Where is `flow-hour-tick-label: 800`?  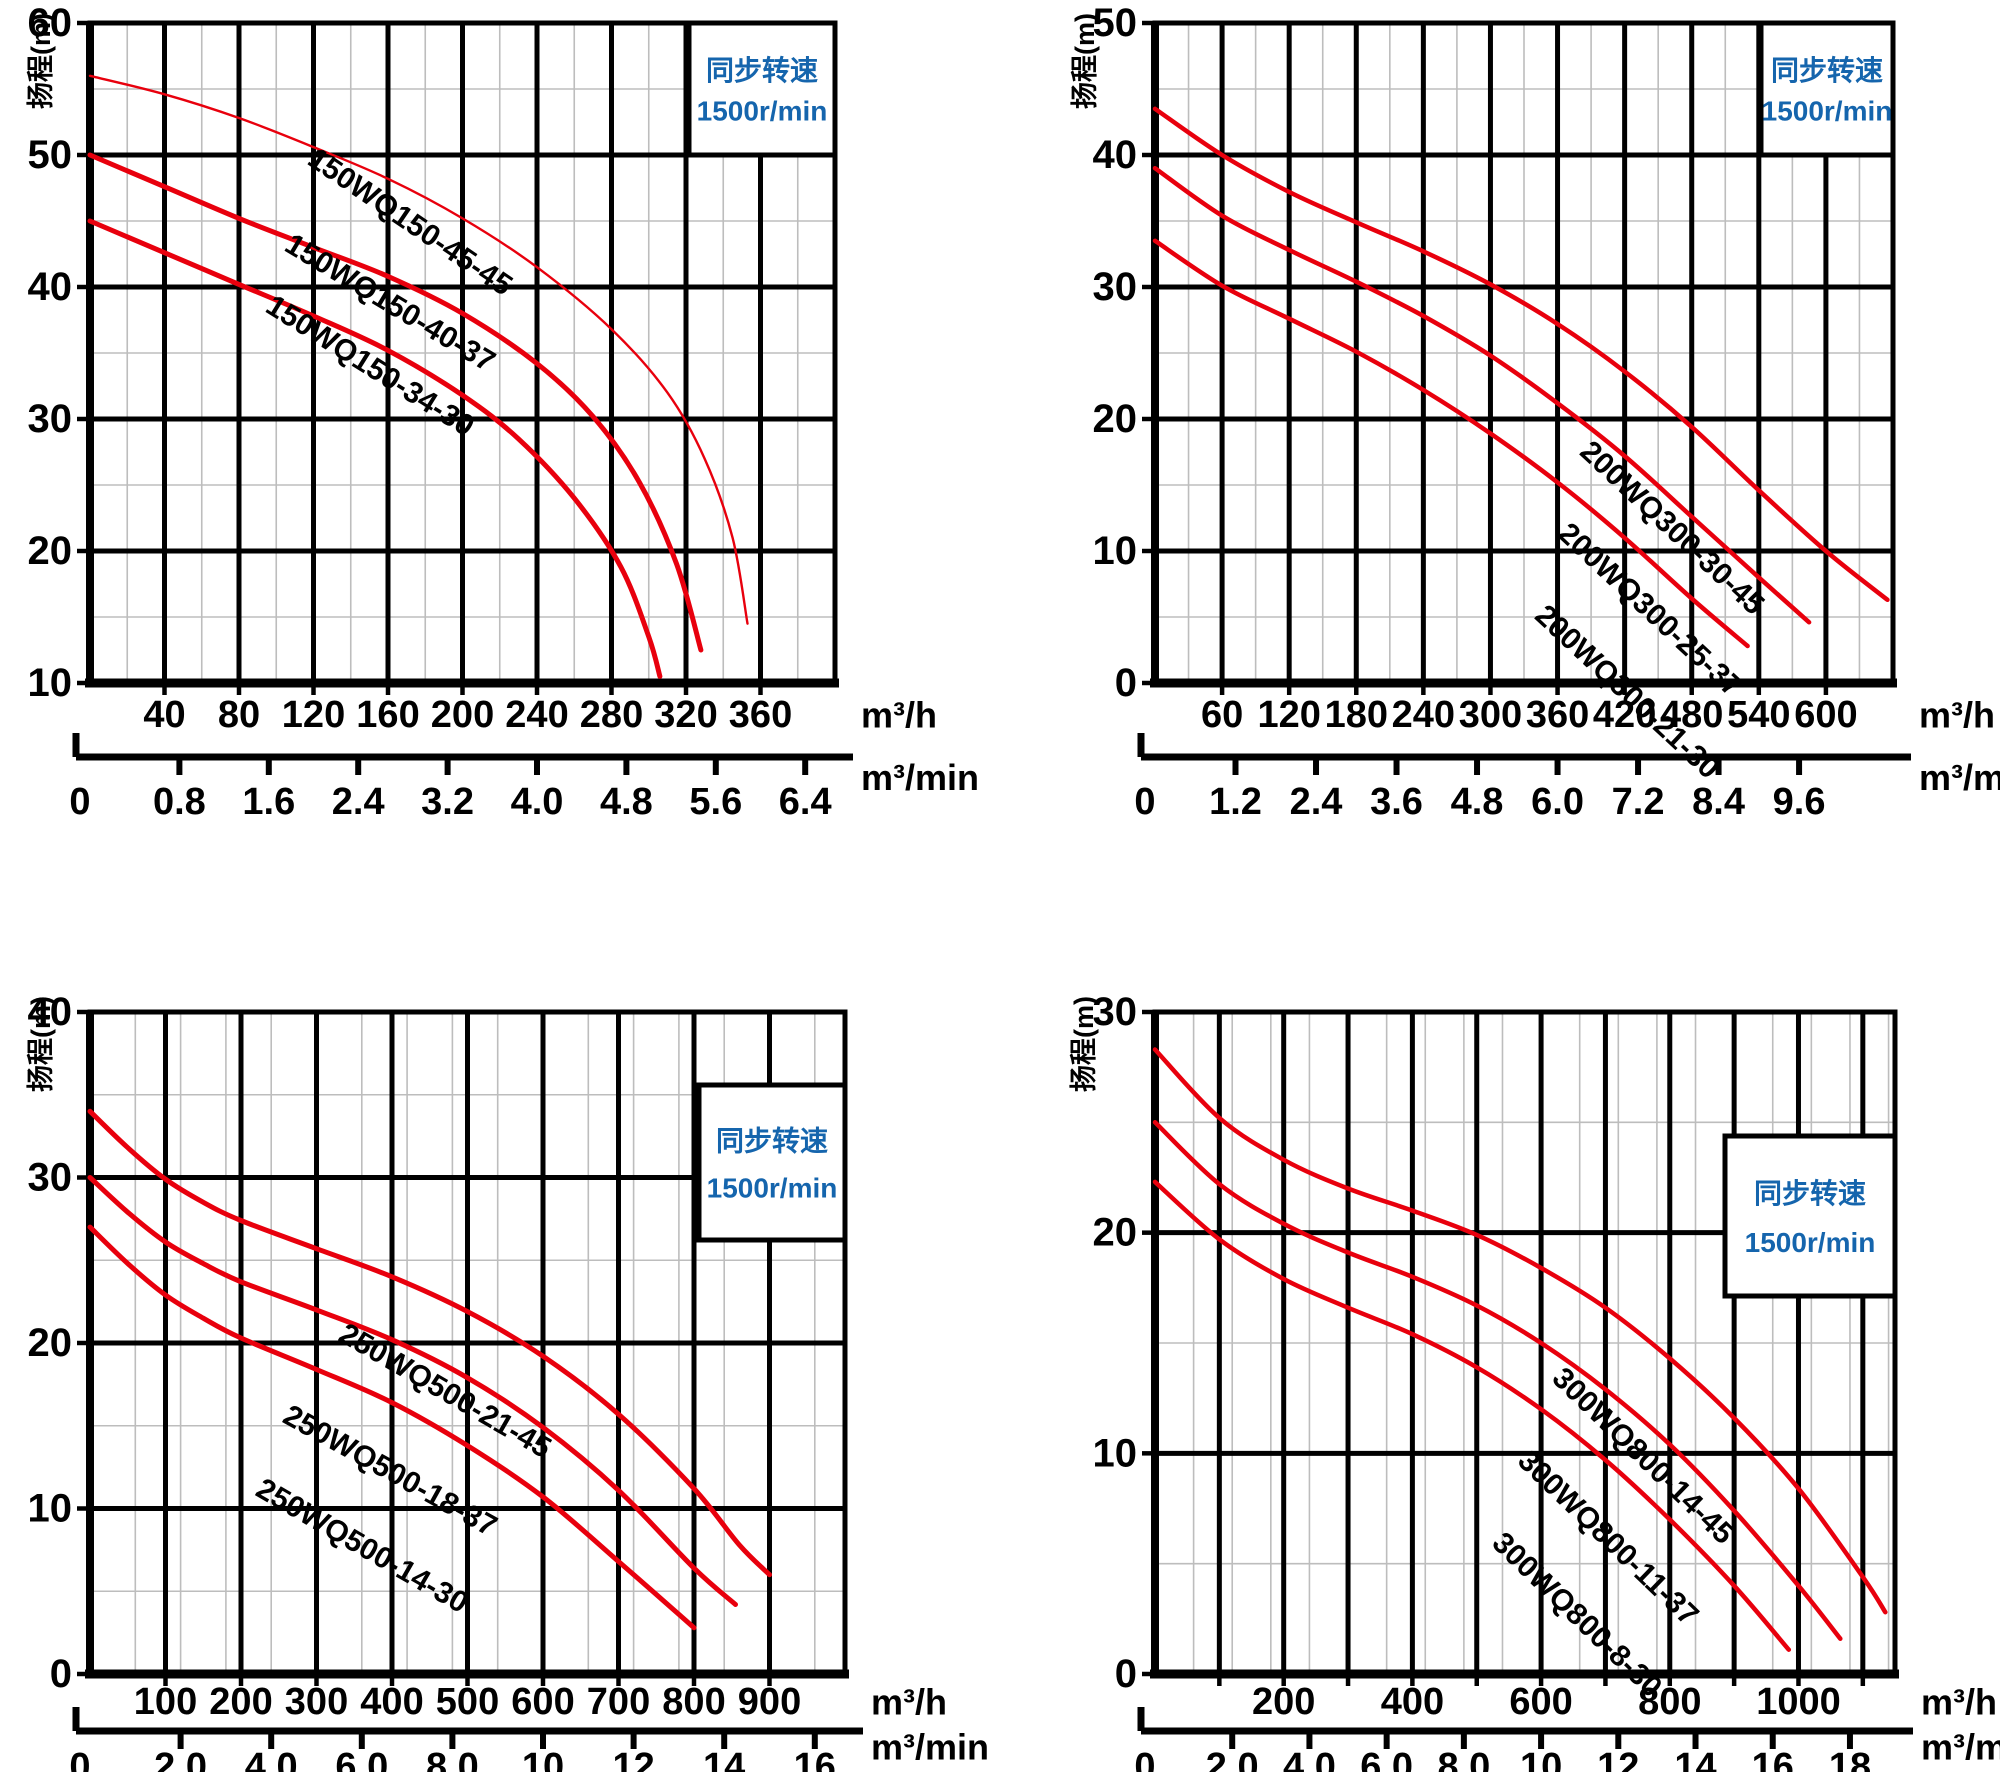
flow-hour-tick-label: 800 is located at coordinates (1669, 1702).